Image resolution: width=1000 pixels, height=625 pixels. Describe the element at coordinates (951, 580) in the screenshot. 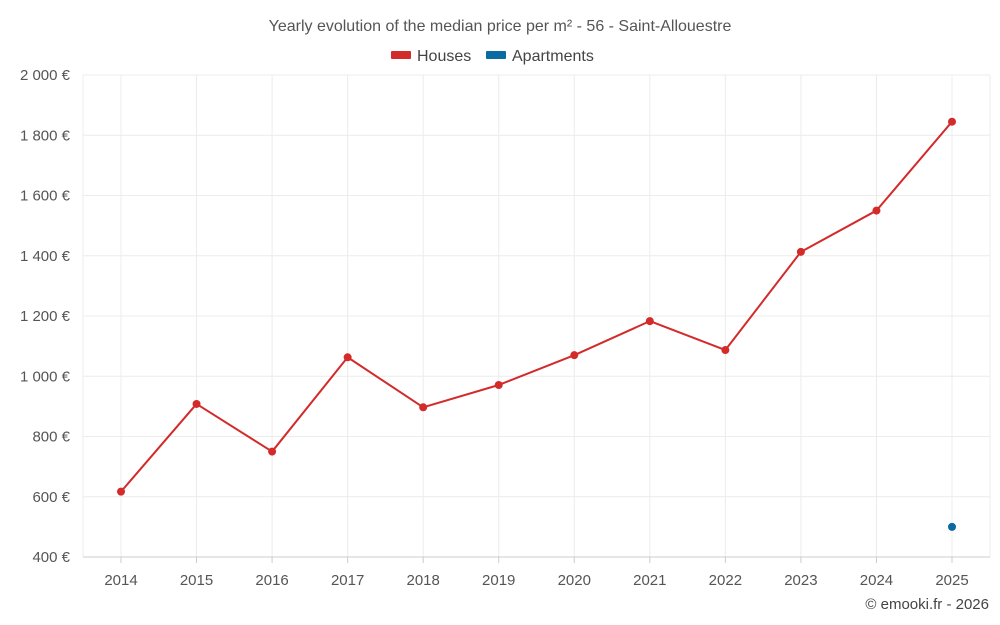

I see `x-tick-label: 2025` at that location.